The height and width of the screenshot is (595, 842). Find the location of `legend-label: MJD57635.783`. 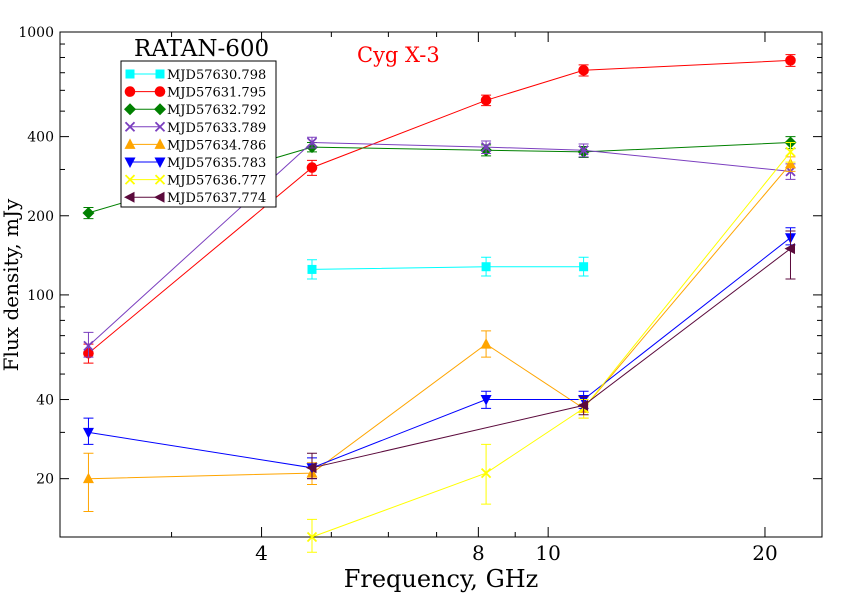

legend-label: MJD57635.783 is located at coordinates (216, 163).